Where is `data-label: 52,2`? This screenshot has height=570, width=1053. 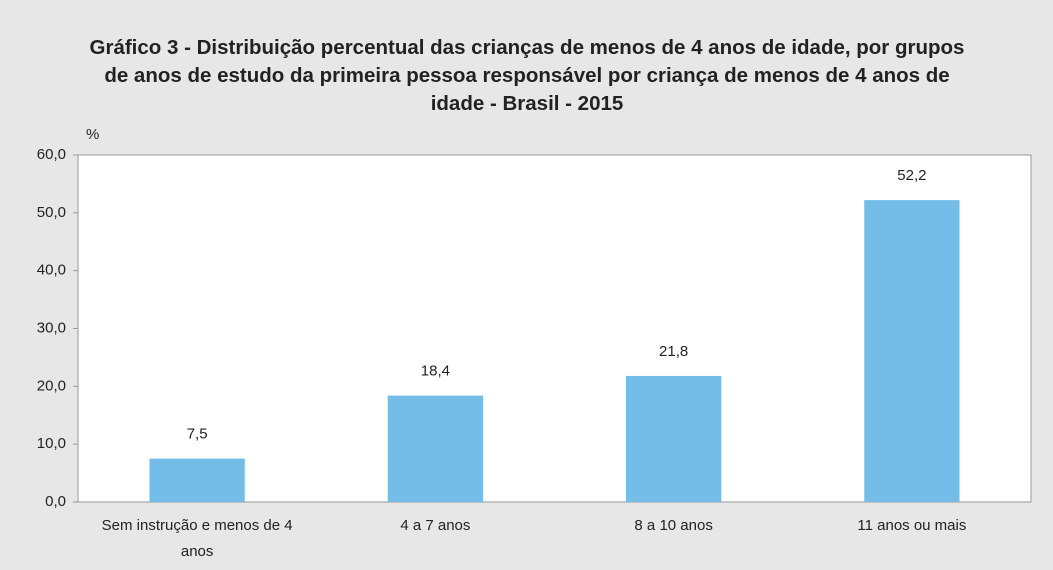 data-label: 52,2 is located at coordinates (911, 175).